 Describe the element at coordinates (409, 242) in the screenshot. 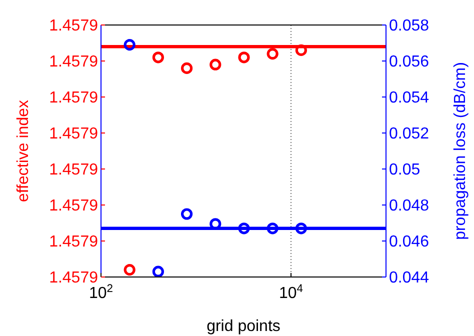

I see `y2-tick-label: 0.046` at that location.